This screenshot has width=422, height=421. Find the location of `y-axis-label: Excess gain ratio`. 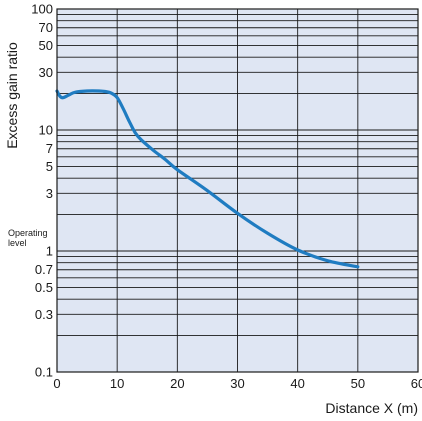

y-axis-label: Excess gain ratio is located at coordinates (12, 95).